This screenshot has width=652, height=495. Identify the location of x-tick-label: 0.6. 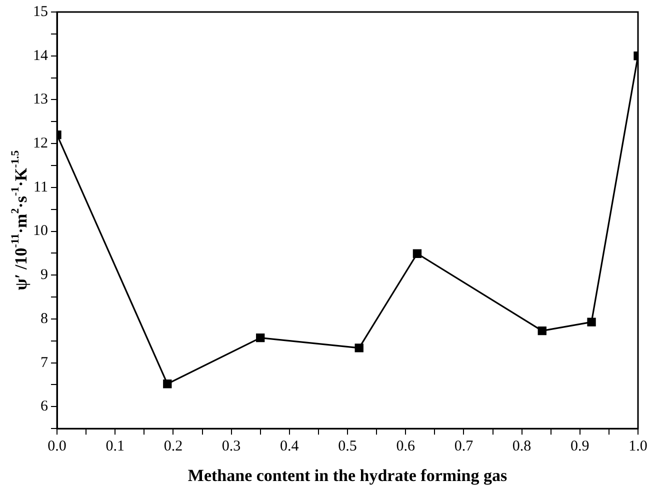
(406, 446).